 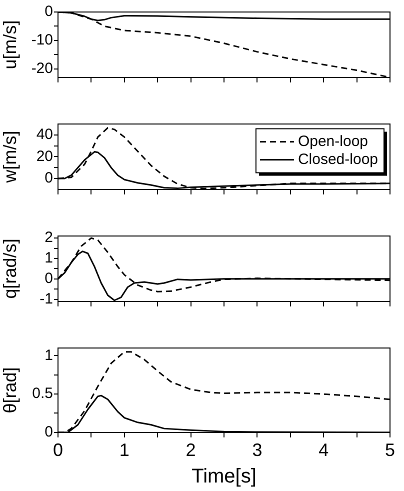 I want to click on x-tick-label: 1, so click(x=124, y=450).